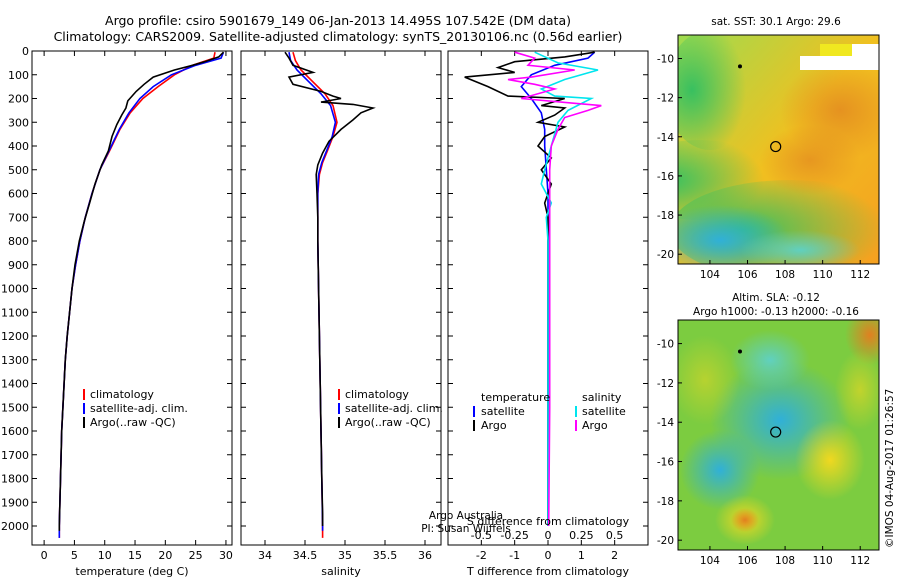 The width and height of the screenshot is (900, 584). I want to click on s-difference-tick-label: 0.5, so click(615, 535).